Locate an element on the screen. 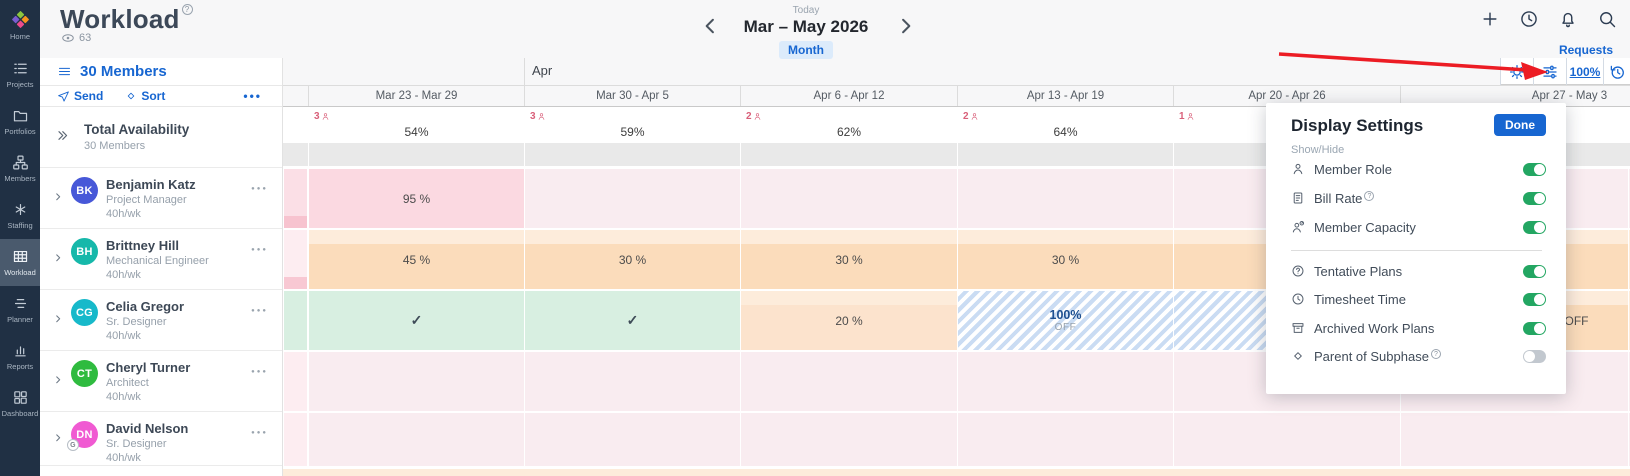 The width and height of the screenshot is (1630, 476). sidebar-item-planner: Planner is located at coordinates (20, 309).